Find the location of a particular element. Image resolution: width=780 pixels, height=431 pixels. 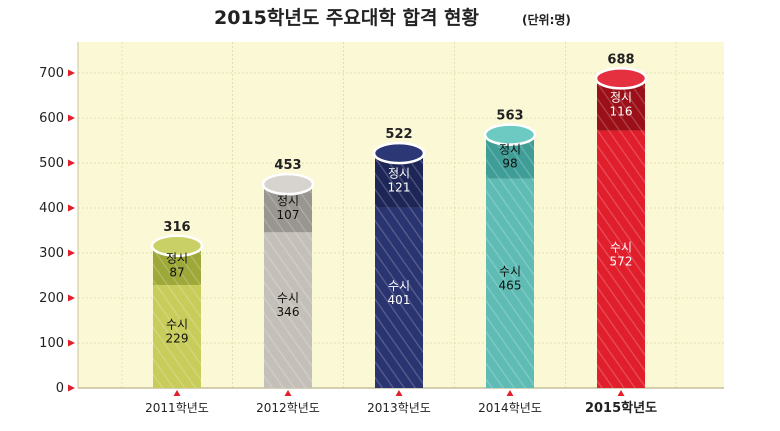

total-label: 316 is located at coordinates (176, 227).